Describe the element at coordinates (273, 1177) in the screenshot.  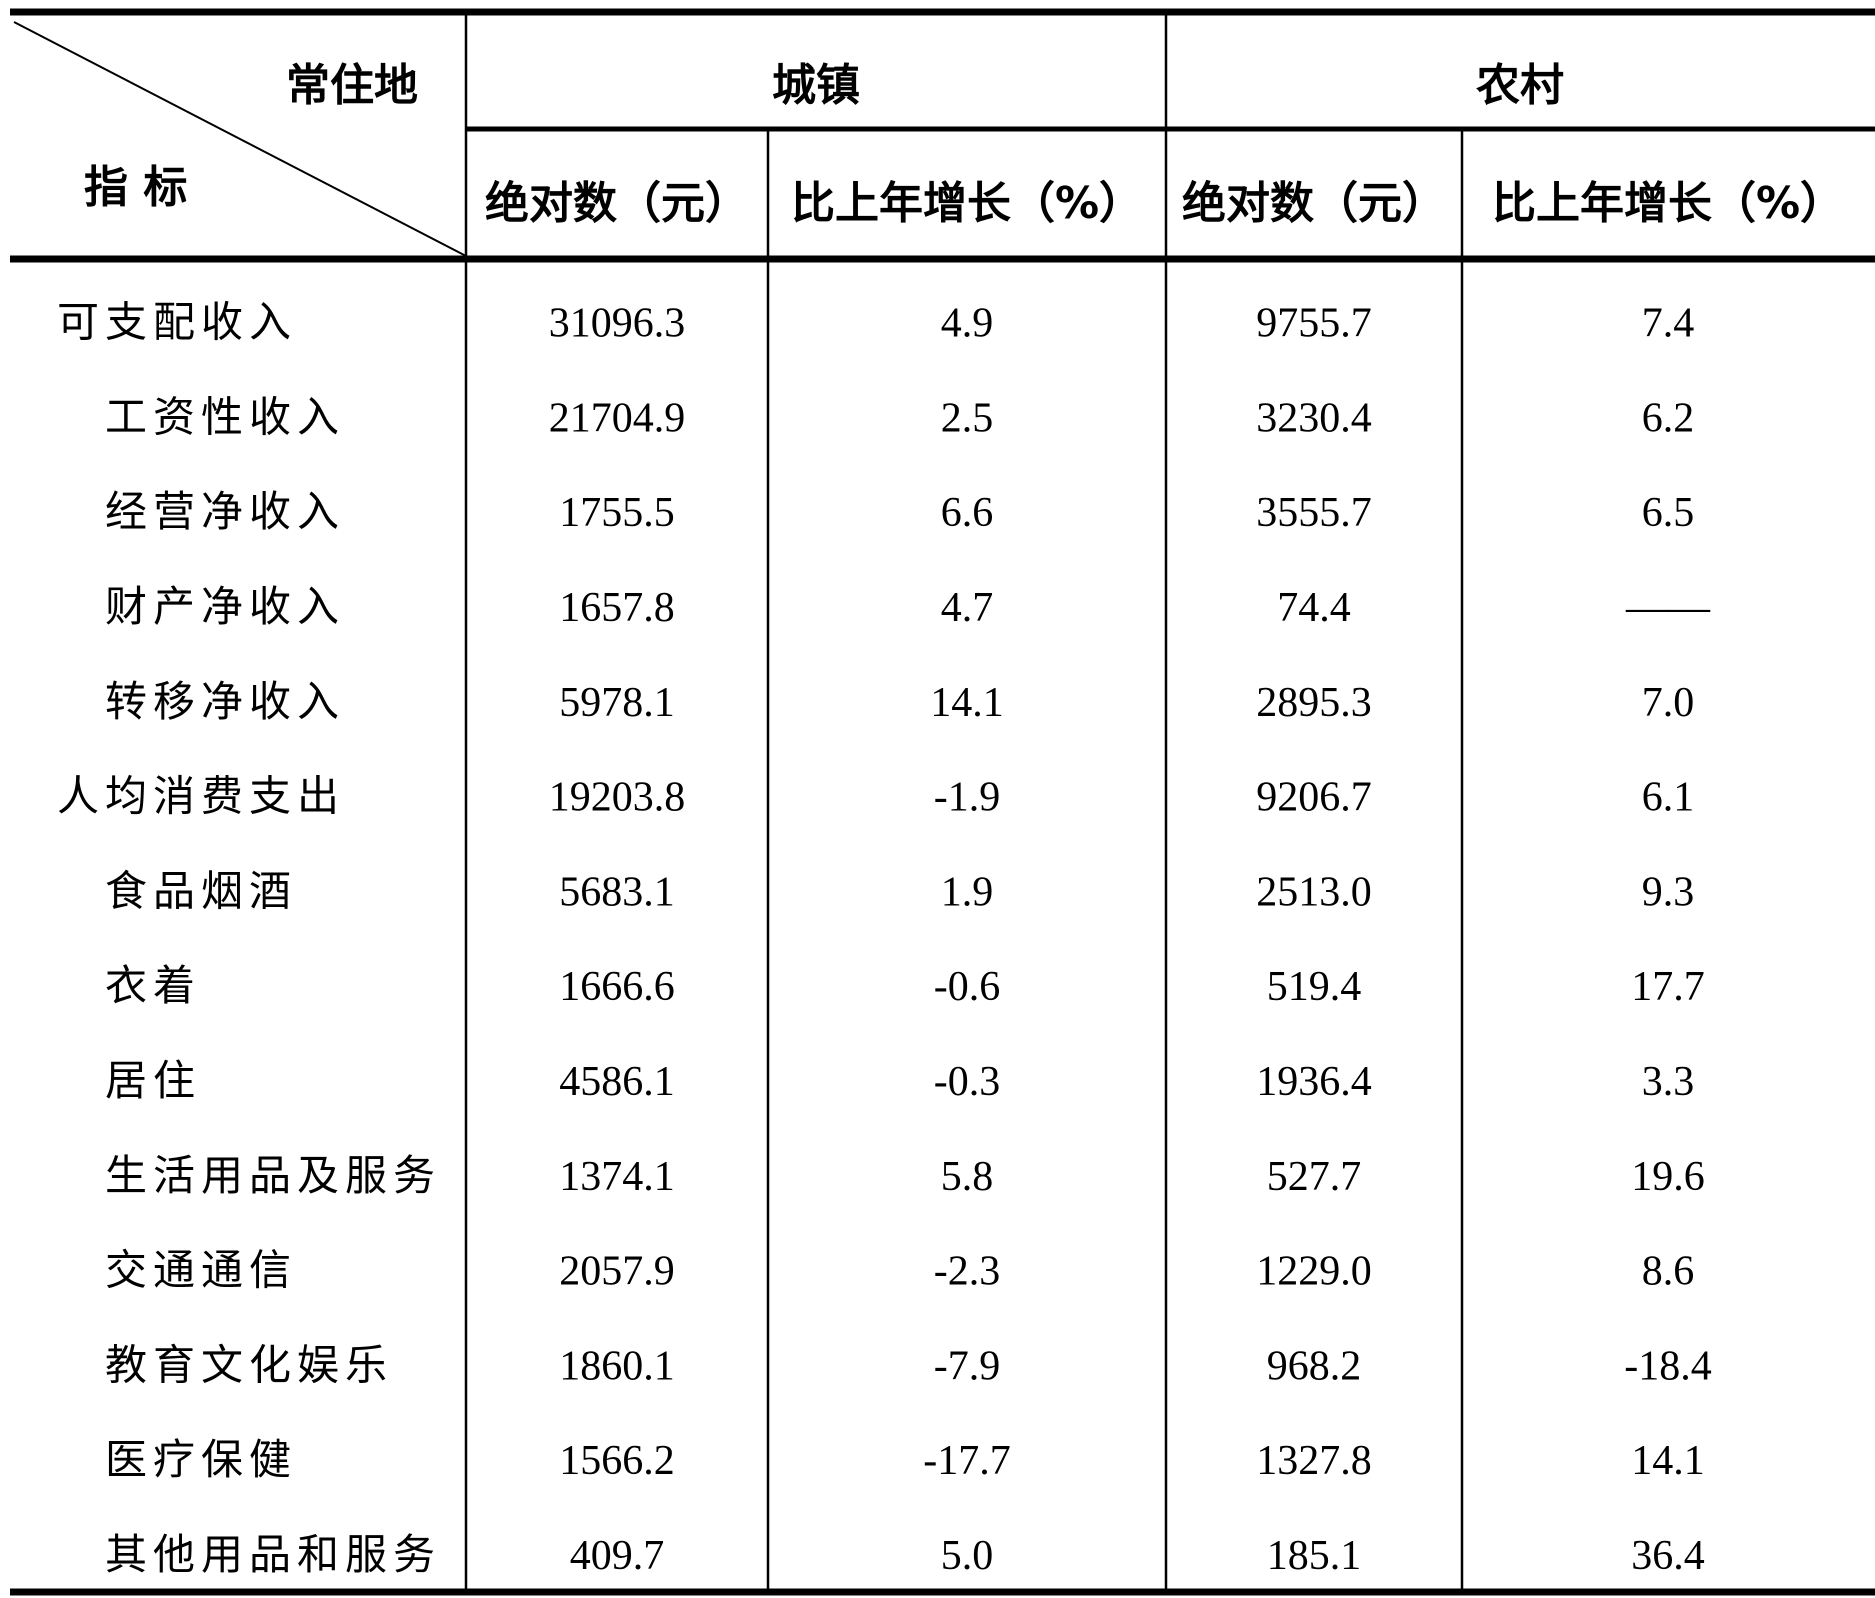
I see `row-label: 生活用品及服务` at that location.